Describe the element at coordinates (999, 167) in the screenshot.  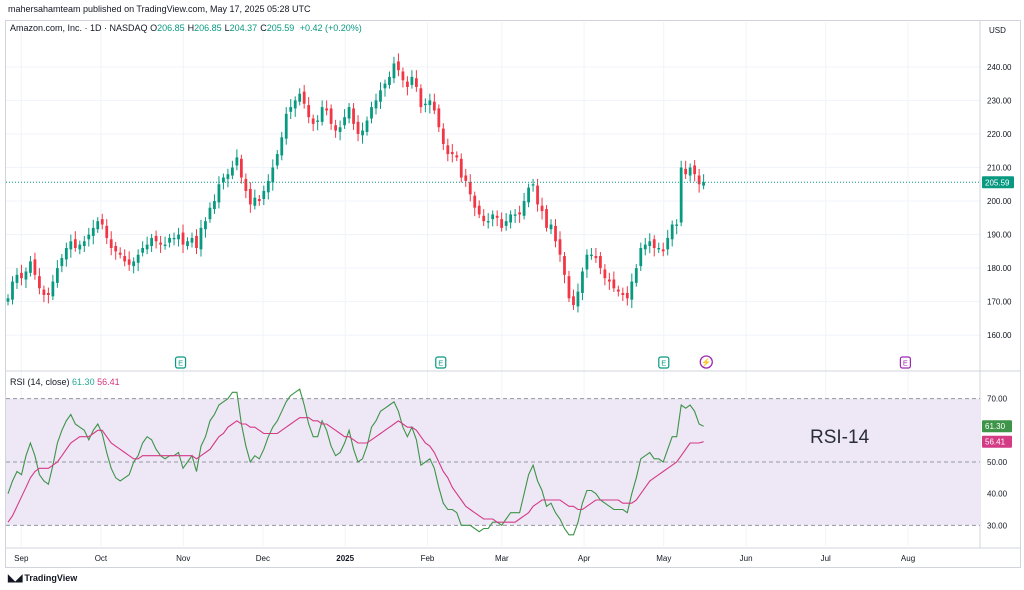
I see `price-tick-label: 210.00` at that location.